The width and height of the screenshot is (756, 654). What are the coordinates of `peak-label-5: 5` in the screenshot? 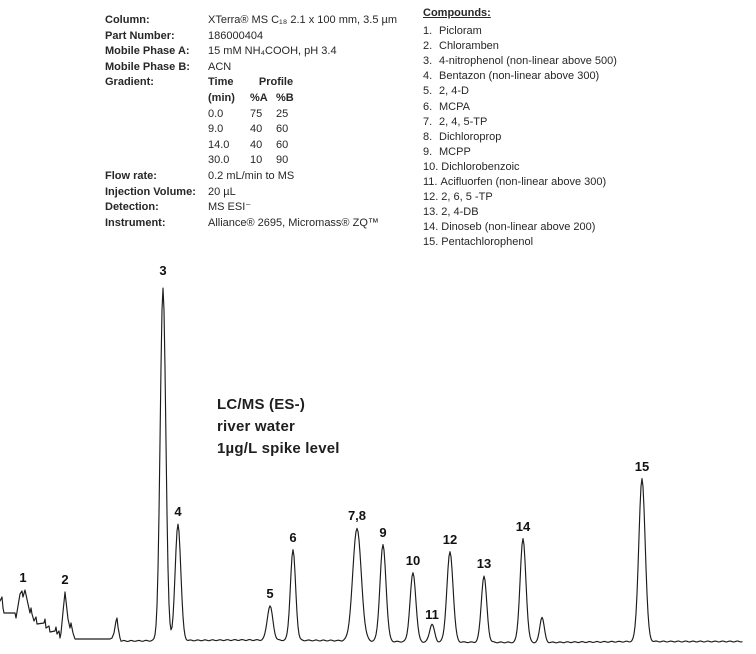 It's located at (269, 593).